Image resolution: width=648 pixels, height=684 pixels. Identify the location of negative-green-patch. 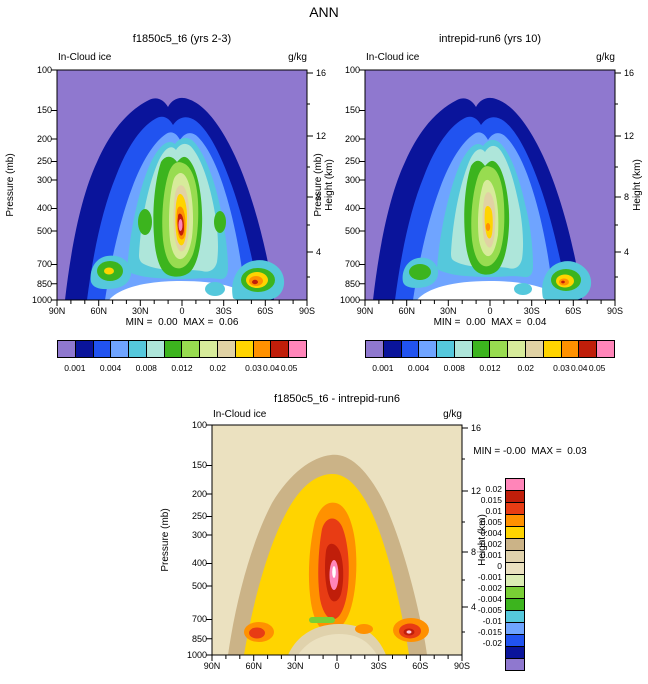
(322, 620).